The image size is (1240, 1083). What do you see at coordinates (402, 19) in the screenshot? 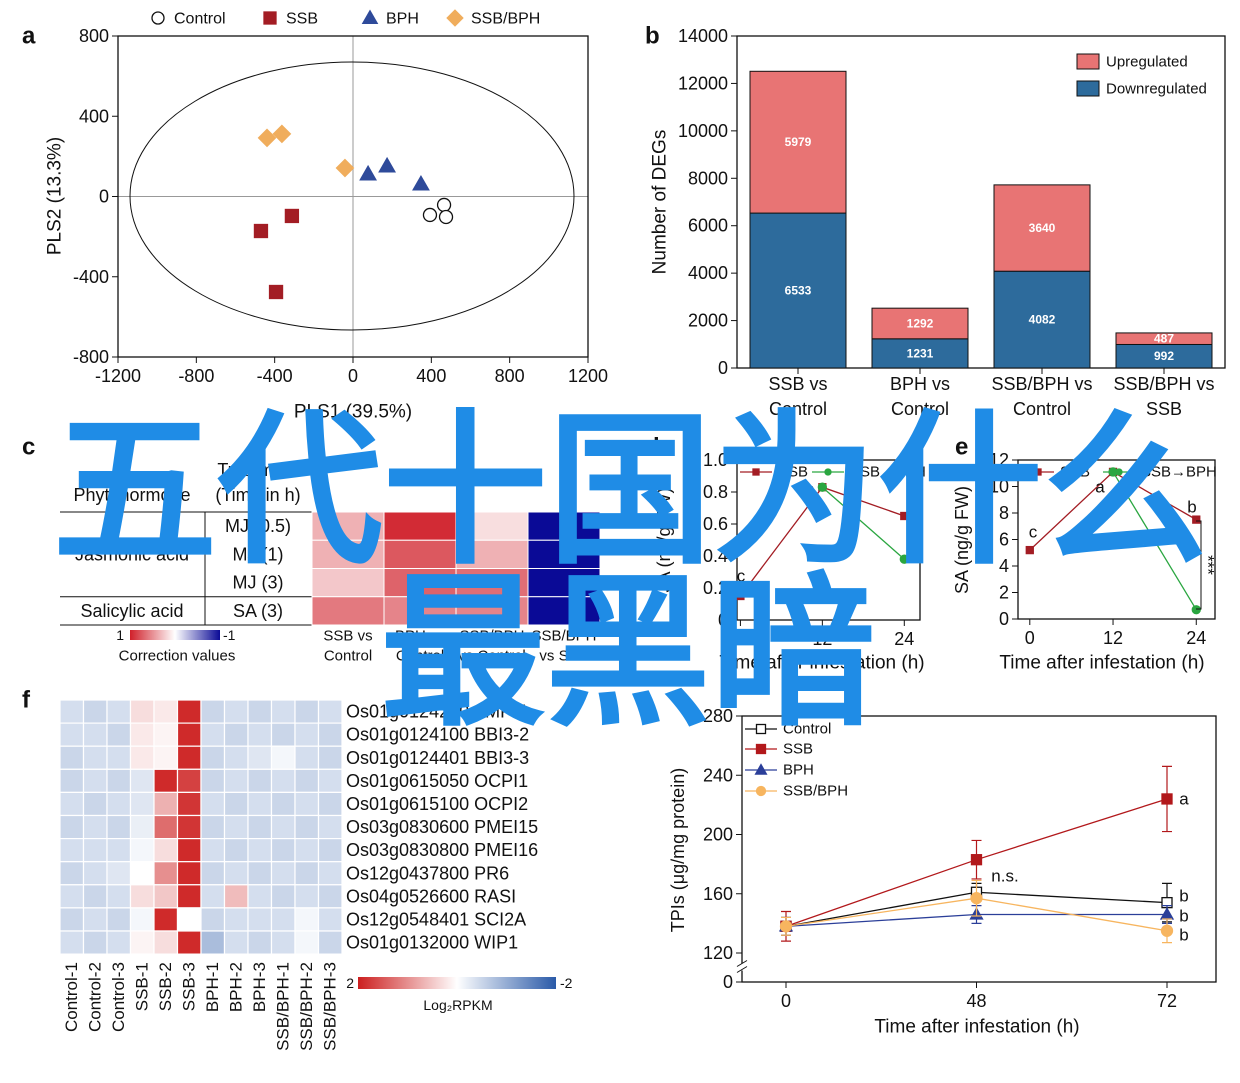
I see `legend-label: BPH` at bounding box center [402, 19].